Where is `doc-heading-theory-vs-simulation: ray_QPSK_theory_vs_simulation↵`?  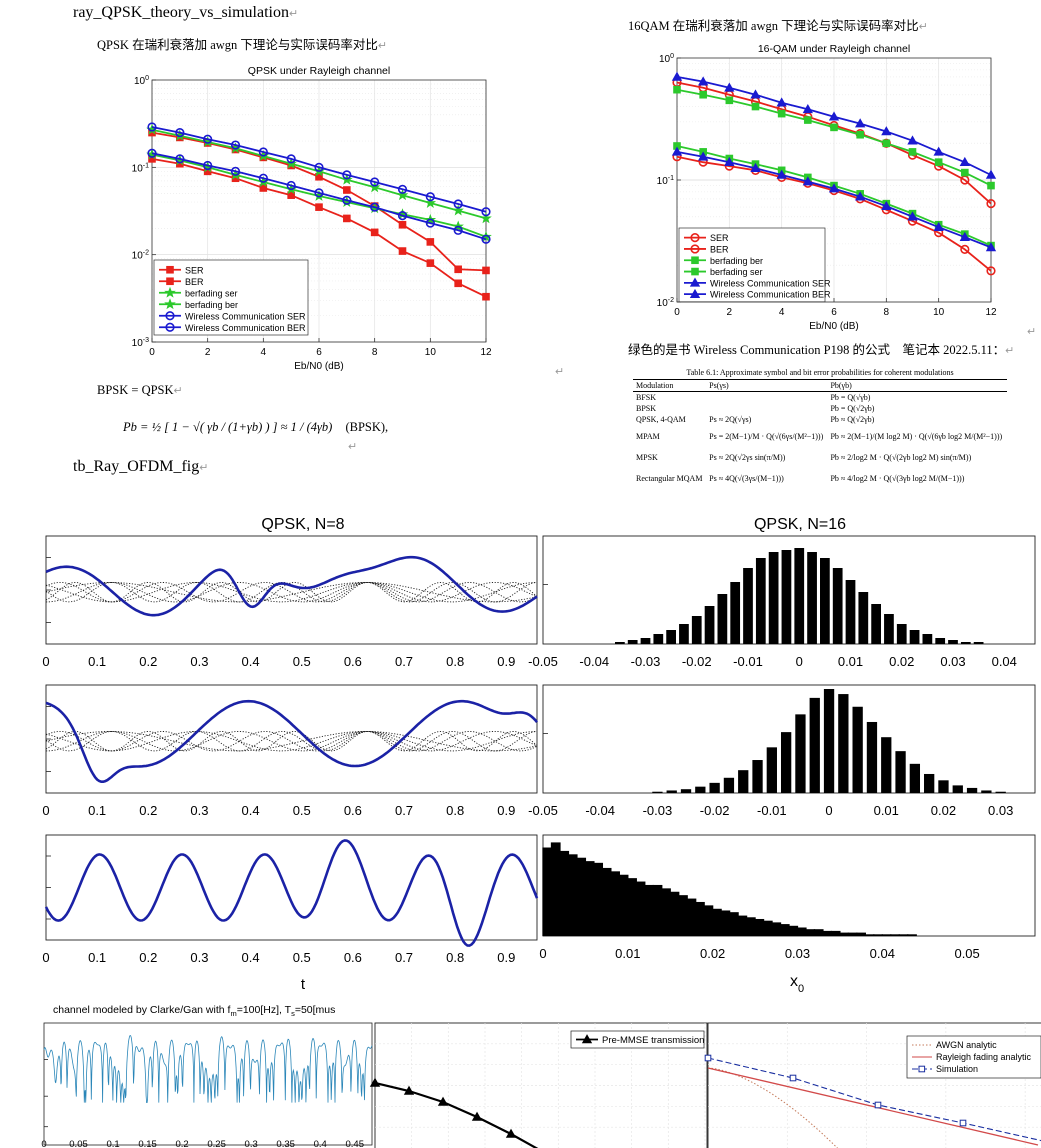 doc-heading-theory-vs-simulation: ray_QPSK_theory_vs_simulation↵ is located at coordinates (185, 13).